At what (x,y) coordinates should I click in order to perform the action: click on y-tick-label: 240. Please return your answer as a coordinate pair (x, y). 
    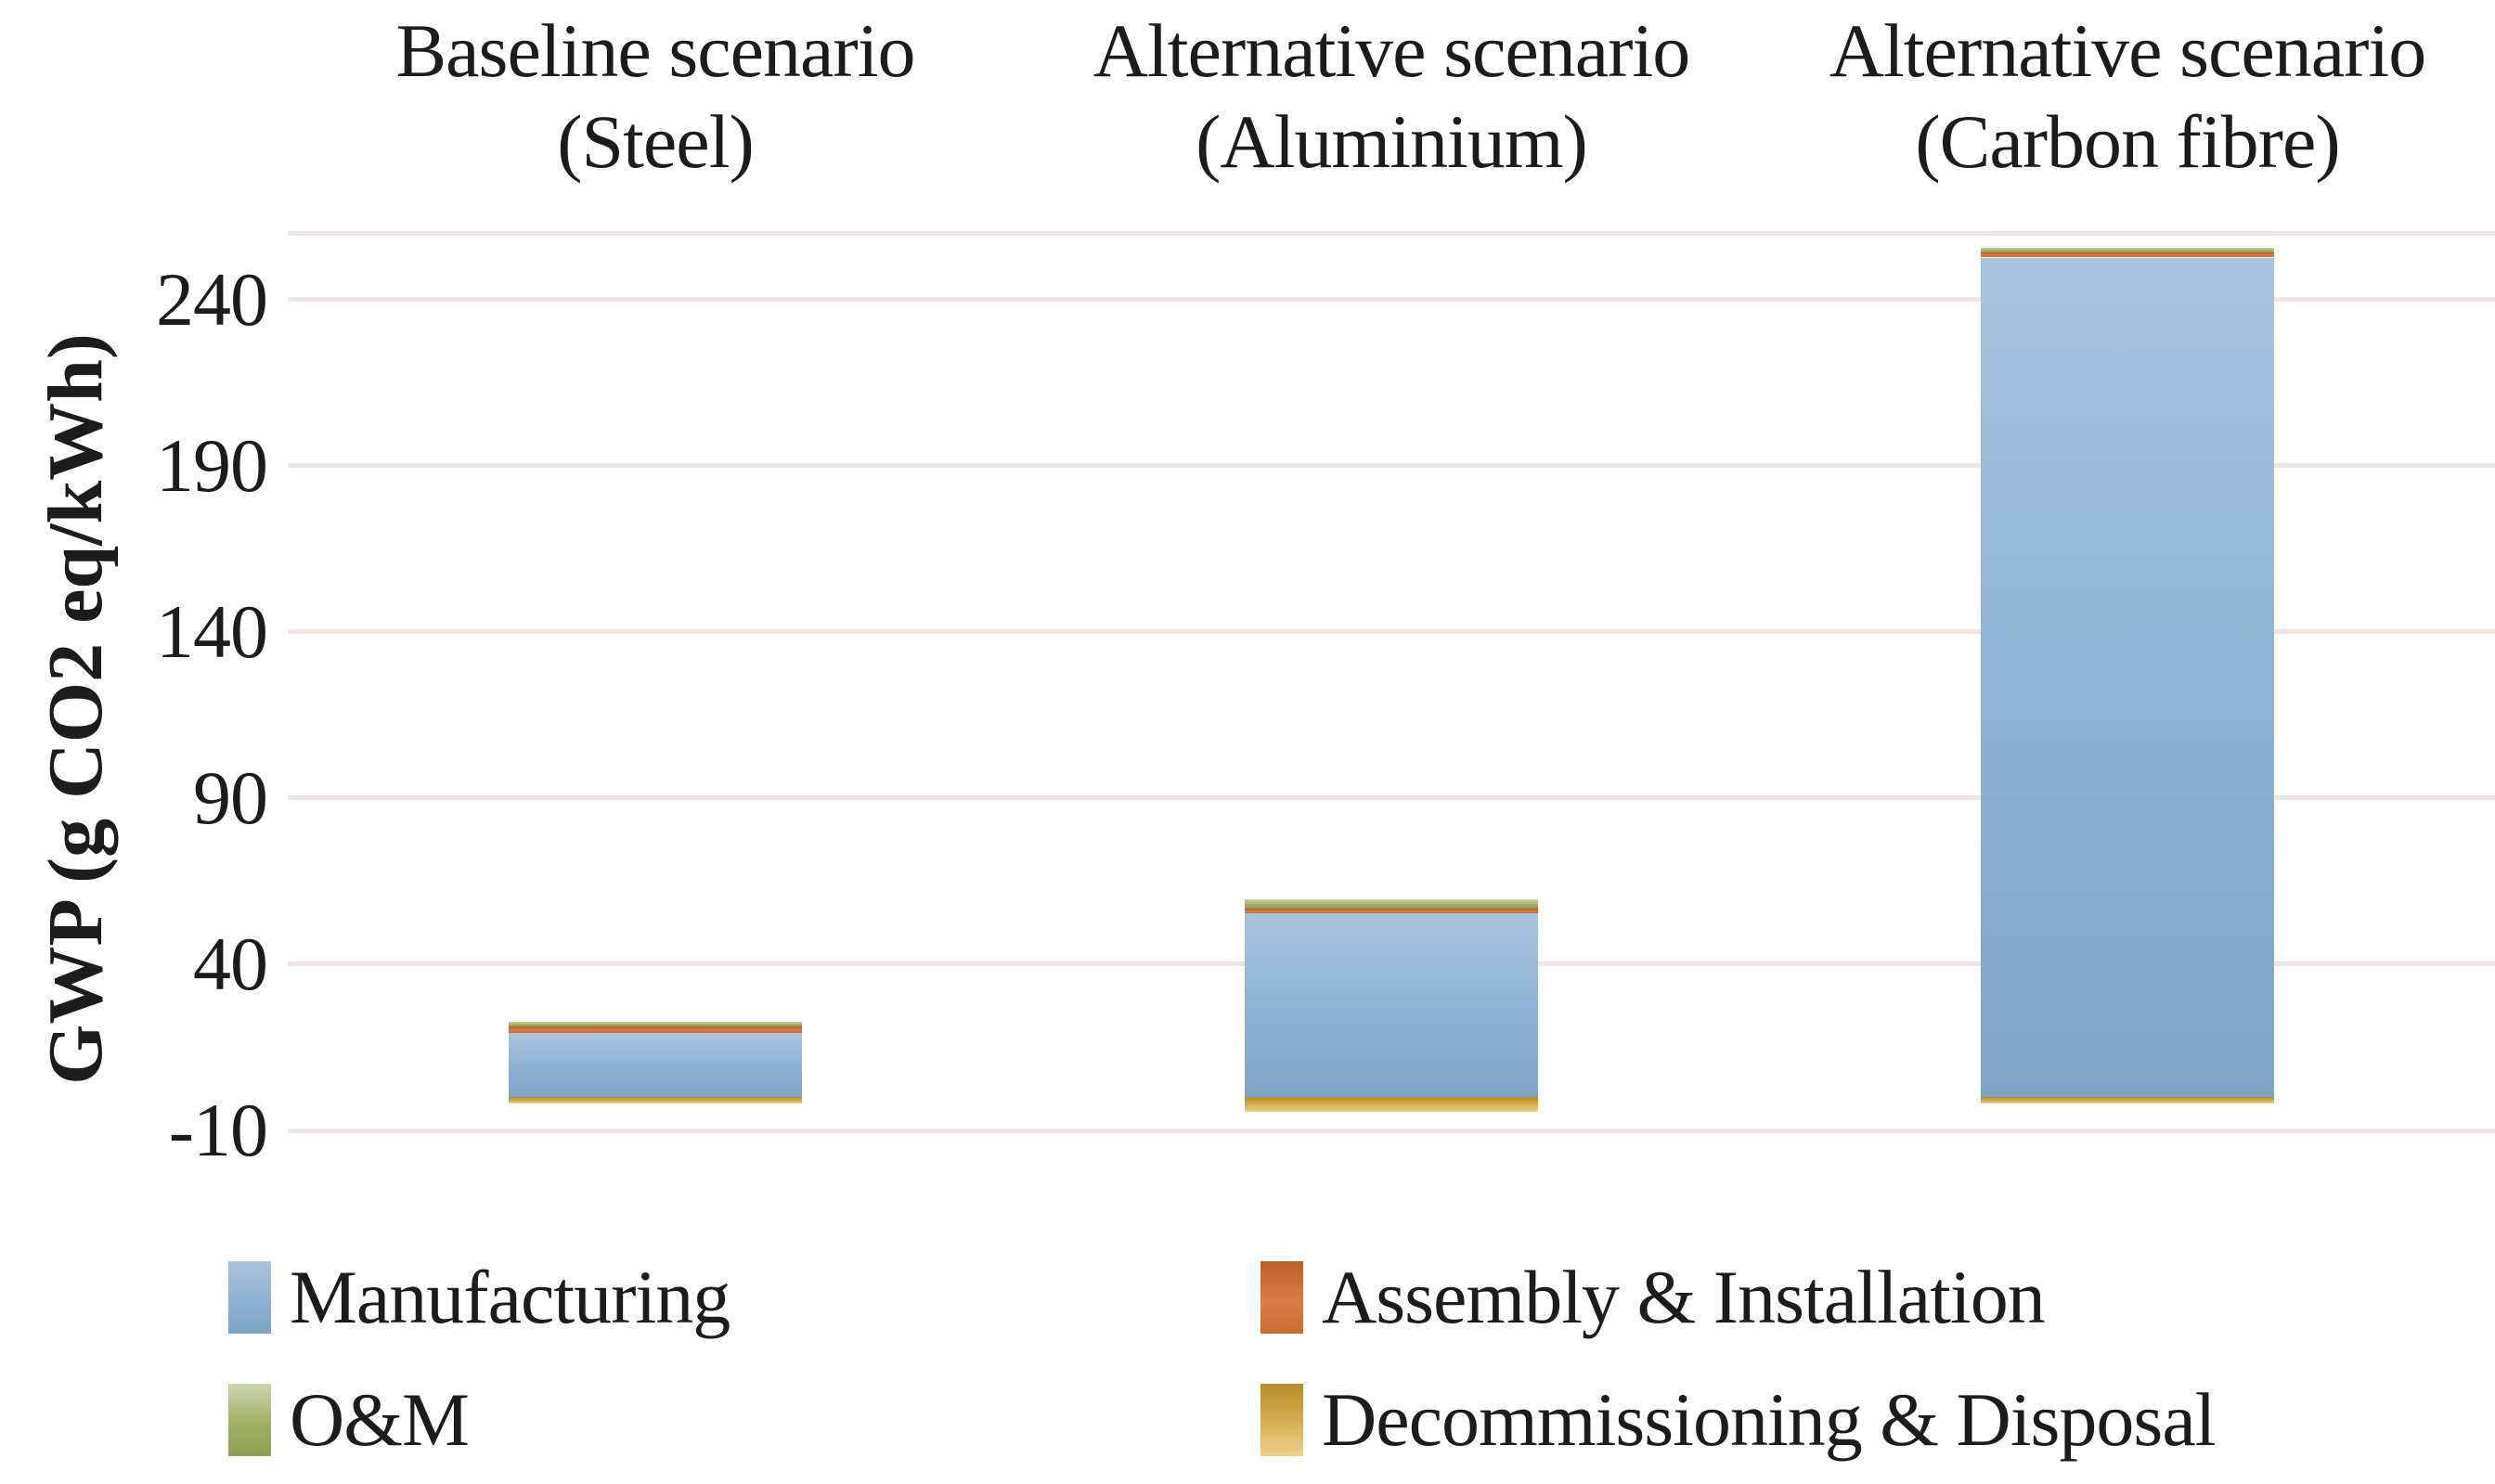
    Looking at the image, I should click on (212, 299).